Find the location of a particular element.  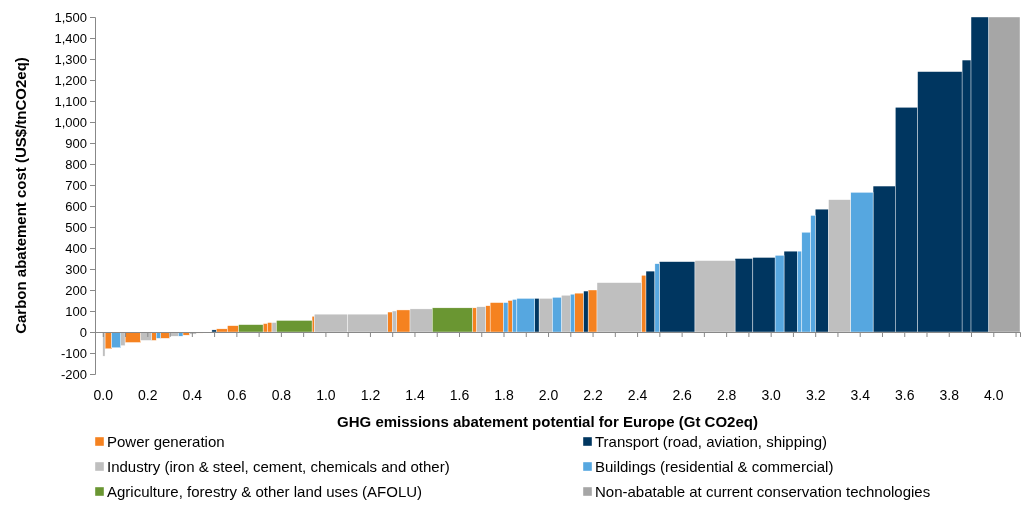

y-tick-label: 0 is located at coordinates (83, 332).